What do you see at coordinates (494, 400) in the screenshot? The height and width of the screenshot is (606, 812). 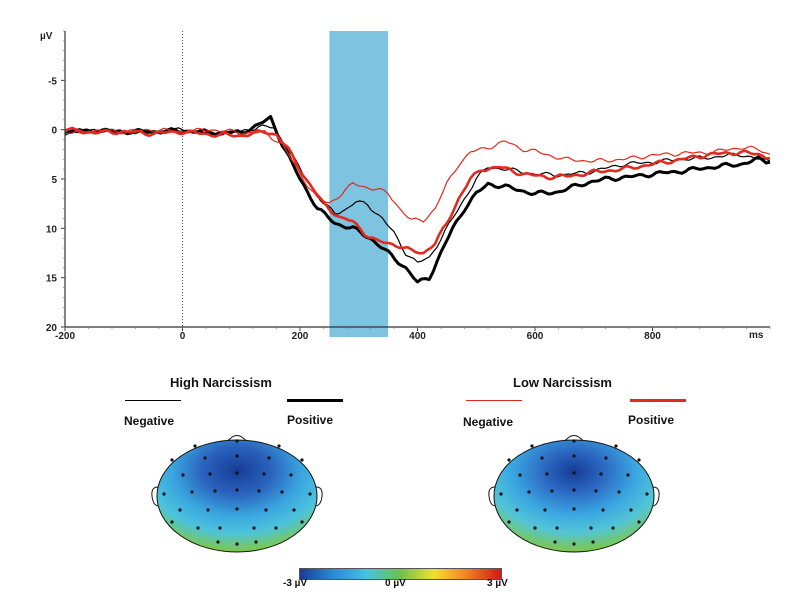 I see `legend-line-low-negative` at bounding box center [494, 400].